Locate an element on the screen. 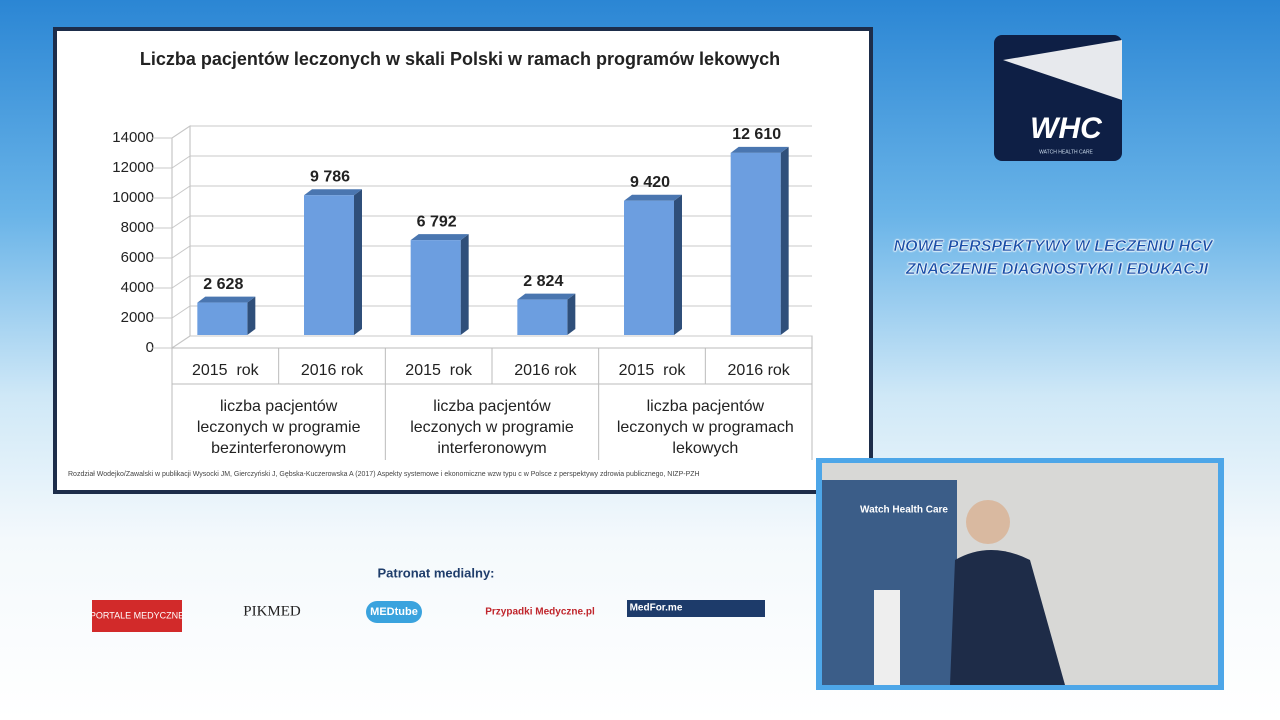  header-line: NOWE PERSPEKTYWY W LECZENIU HCV is located at coordinates (1053, 246).